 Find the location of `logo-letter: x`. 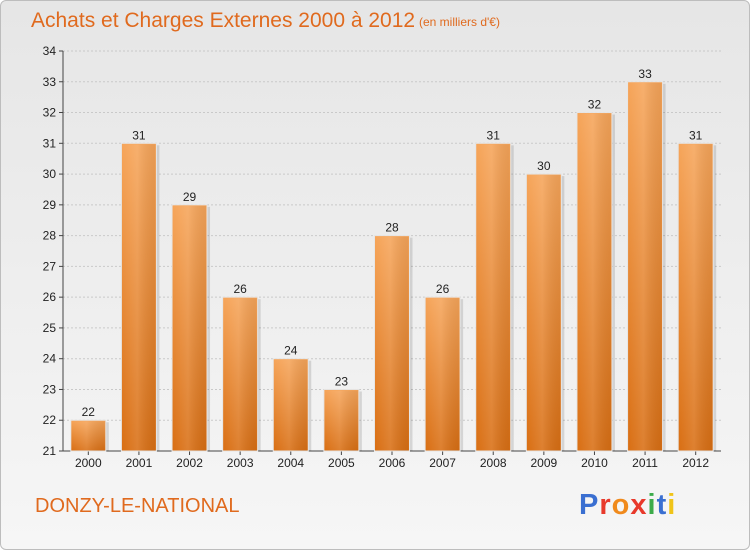

logo-letter: x is located at coordinates (639, 505).